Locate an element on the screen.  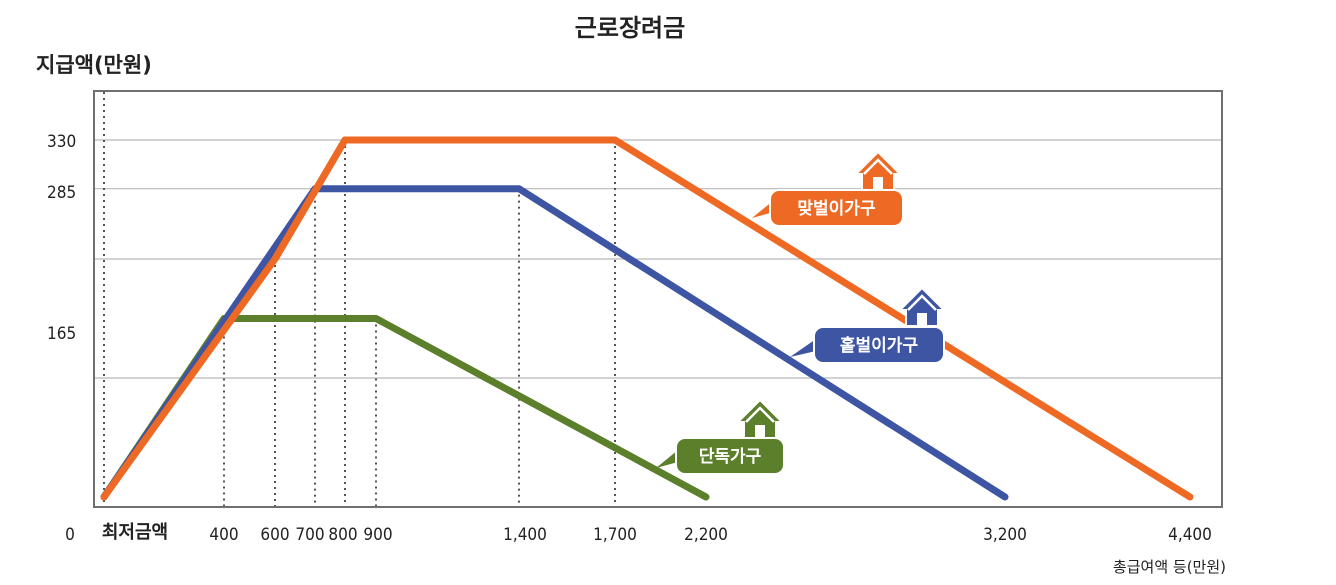
series-label-text: 맞벌이가구 is located at coordinates (836, 209).